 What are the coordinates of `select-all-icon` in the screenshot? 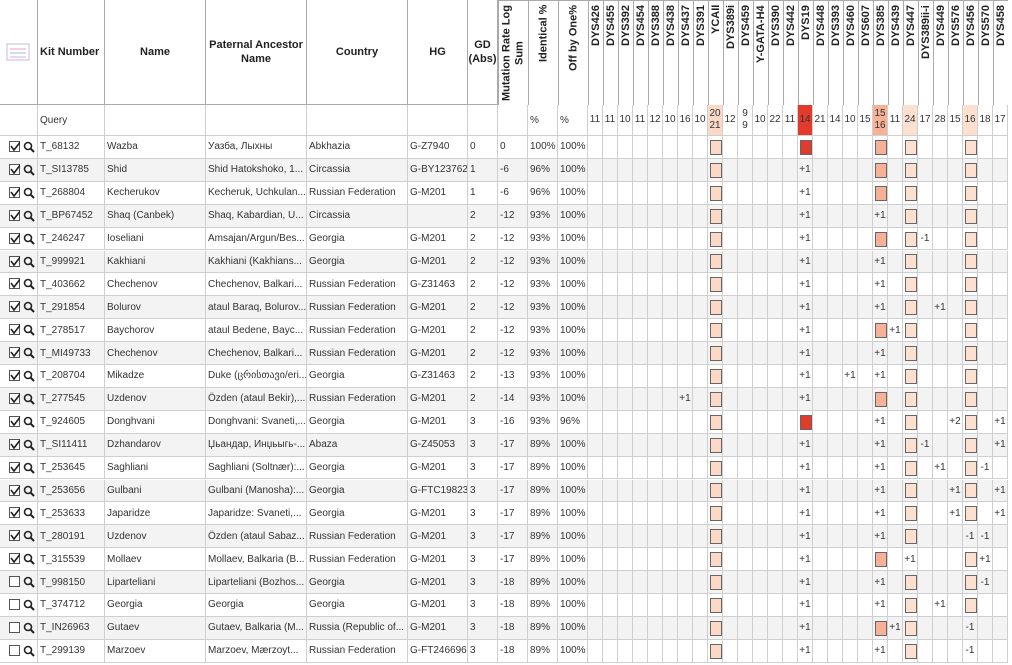 It's located at (19, 52).